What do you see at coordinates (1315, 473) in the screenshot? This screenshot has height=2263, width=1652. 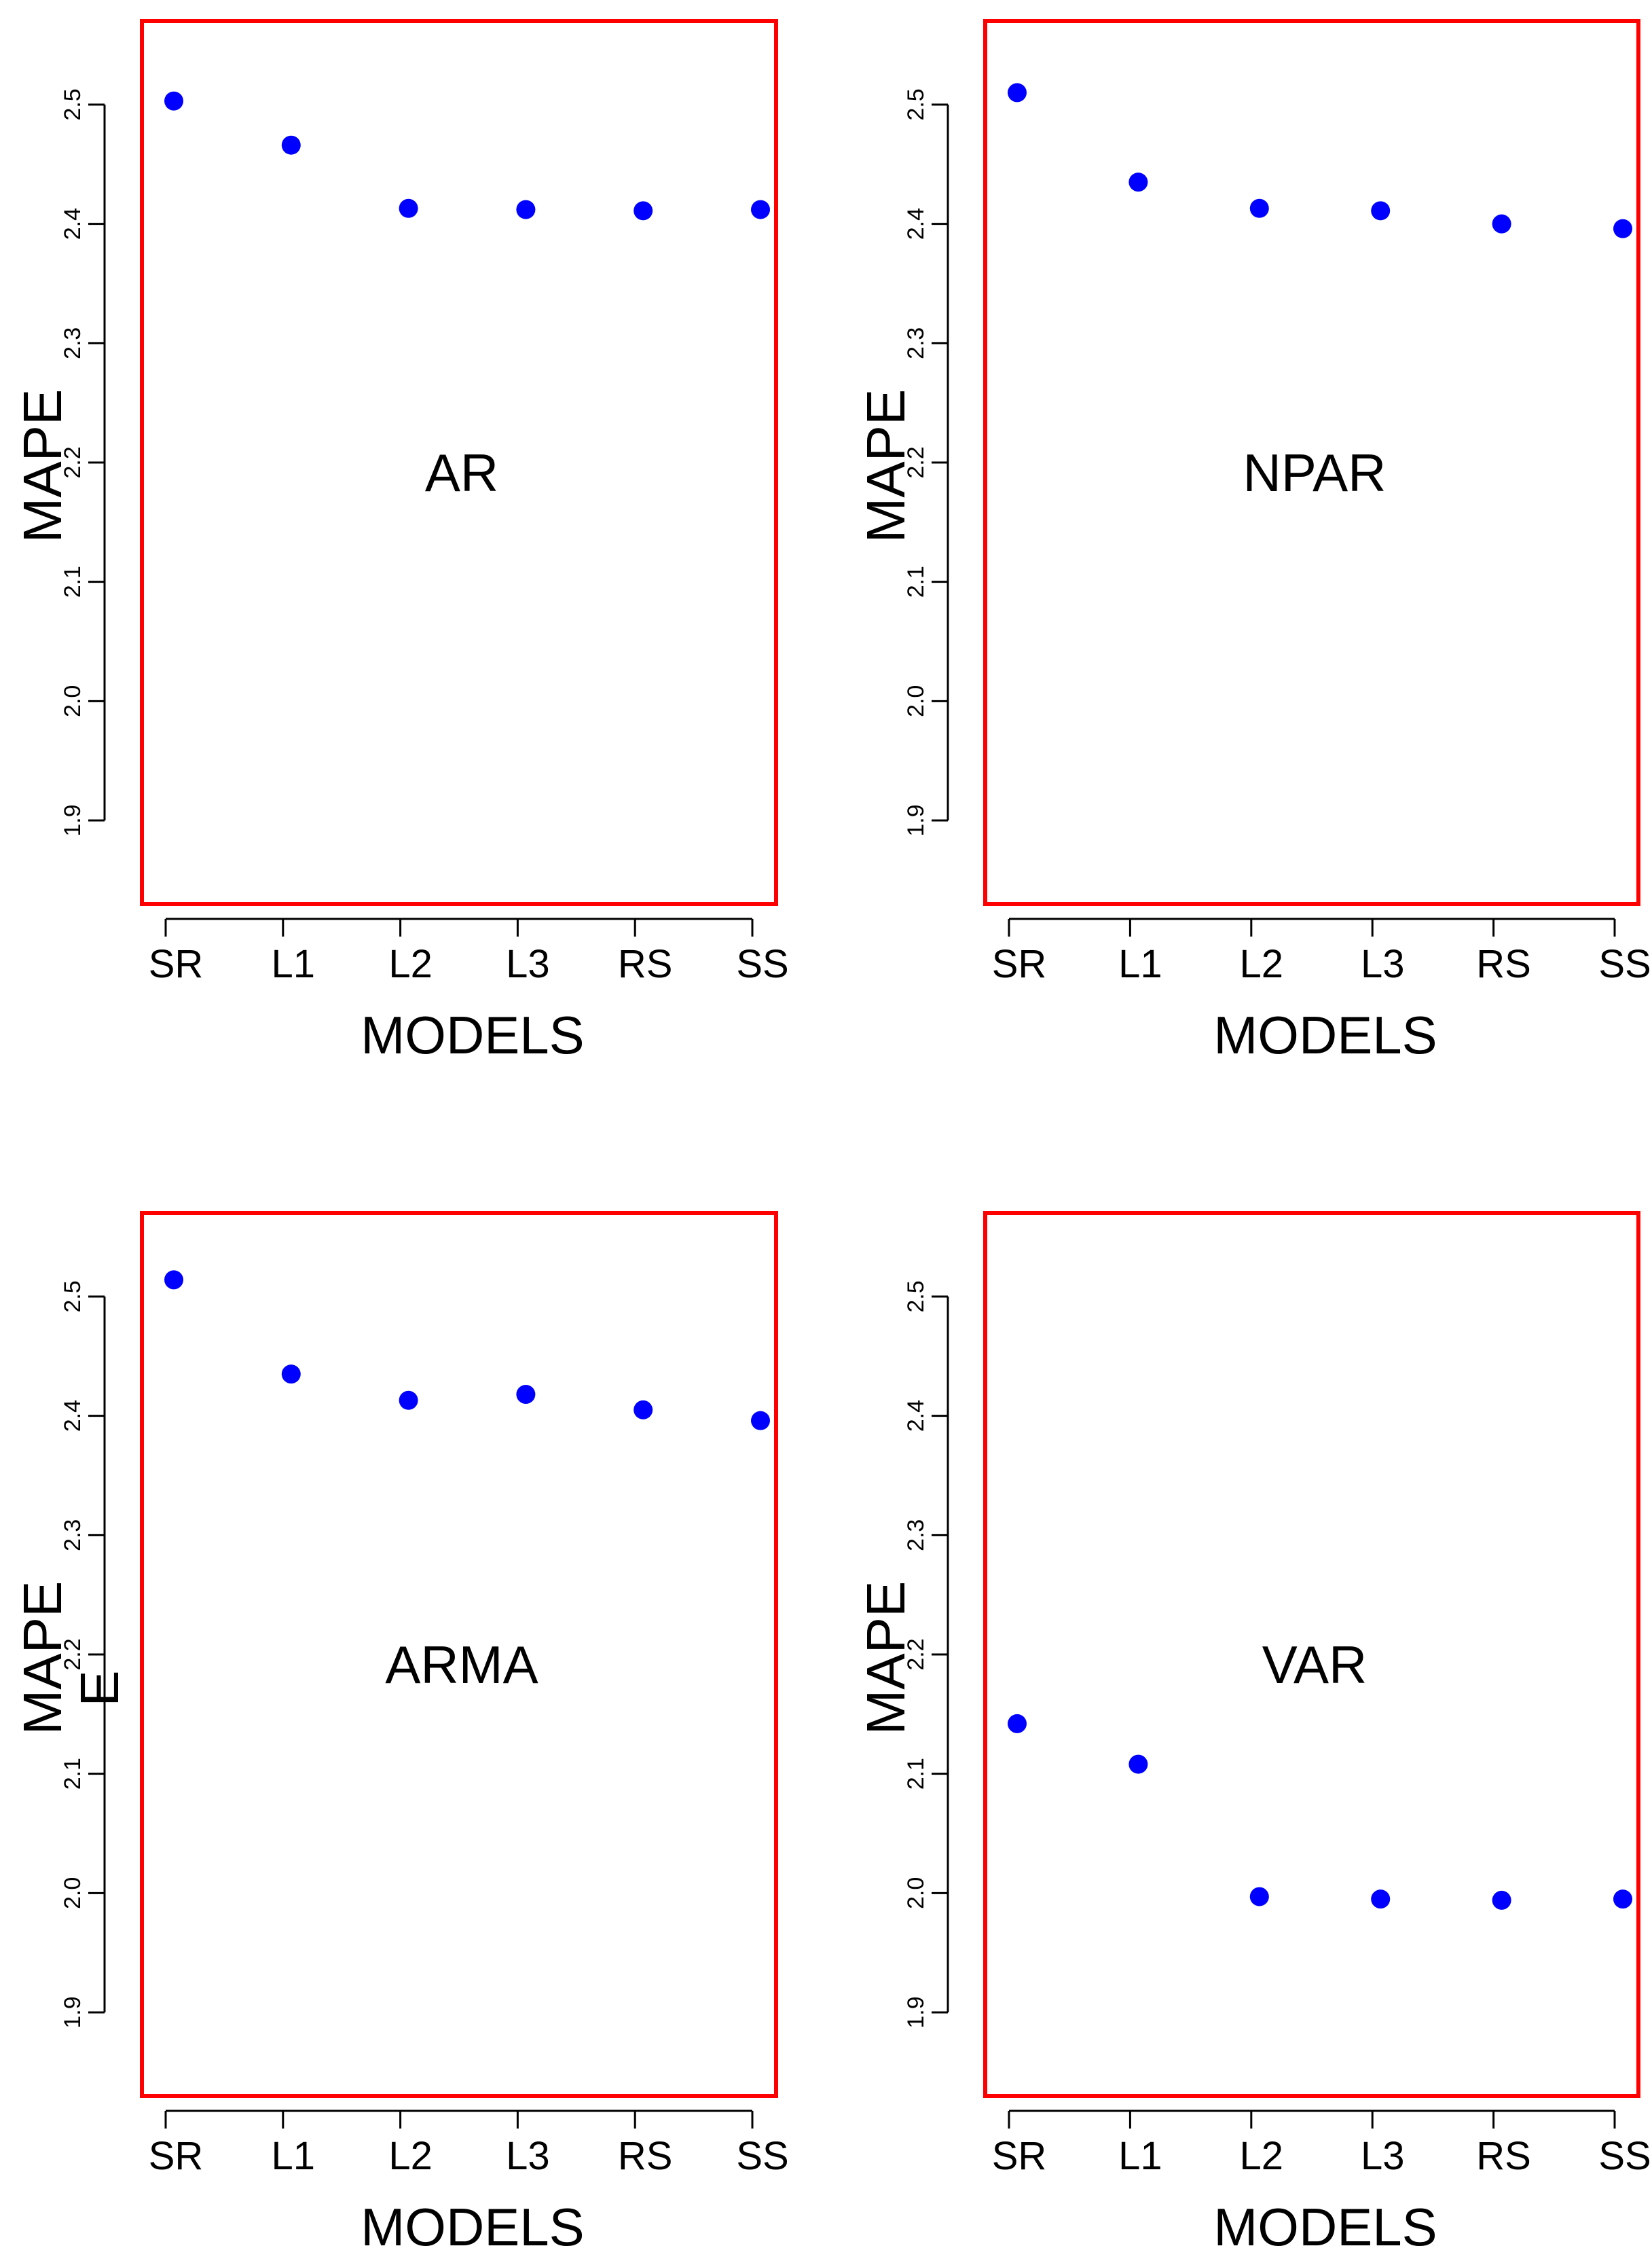 I see `panel-title: NPAR` at bounding box center [1315, 473].